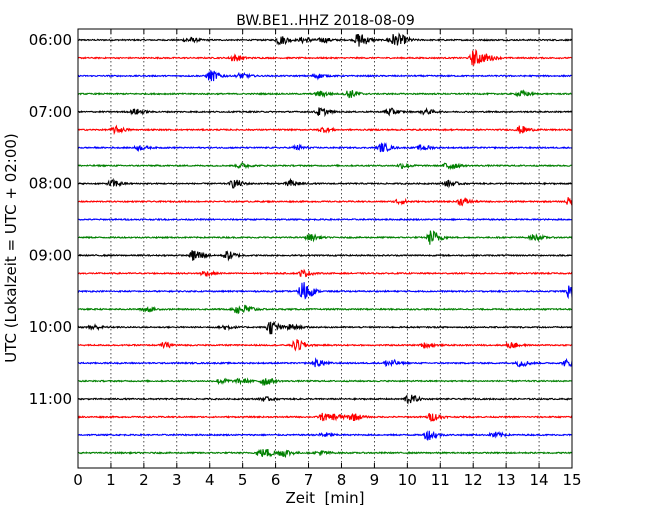 This screenshot has width=650, height=520. I want to click on x-tick-label: 7, so click(309, 480).